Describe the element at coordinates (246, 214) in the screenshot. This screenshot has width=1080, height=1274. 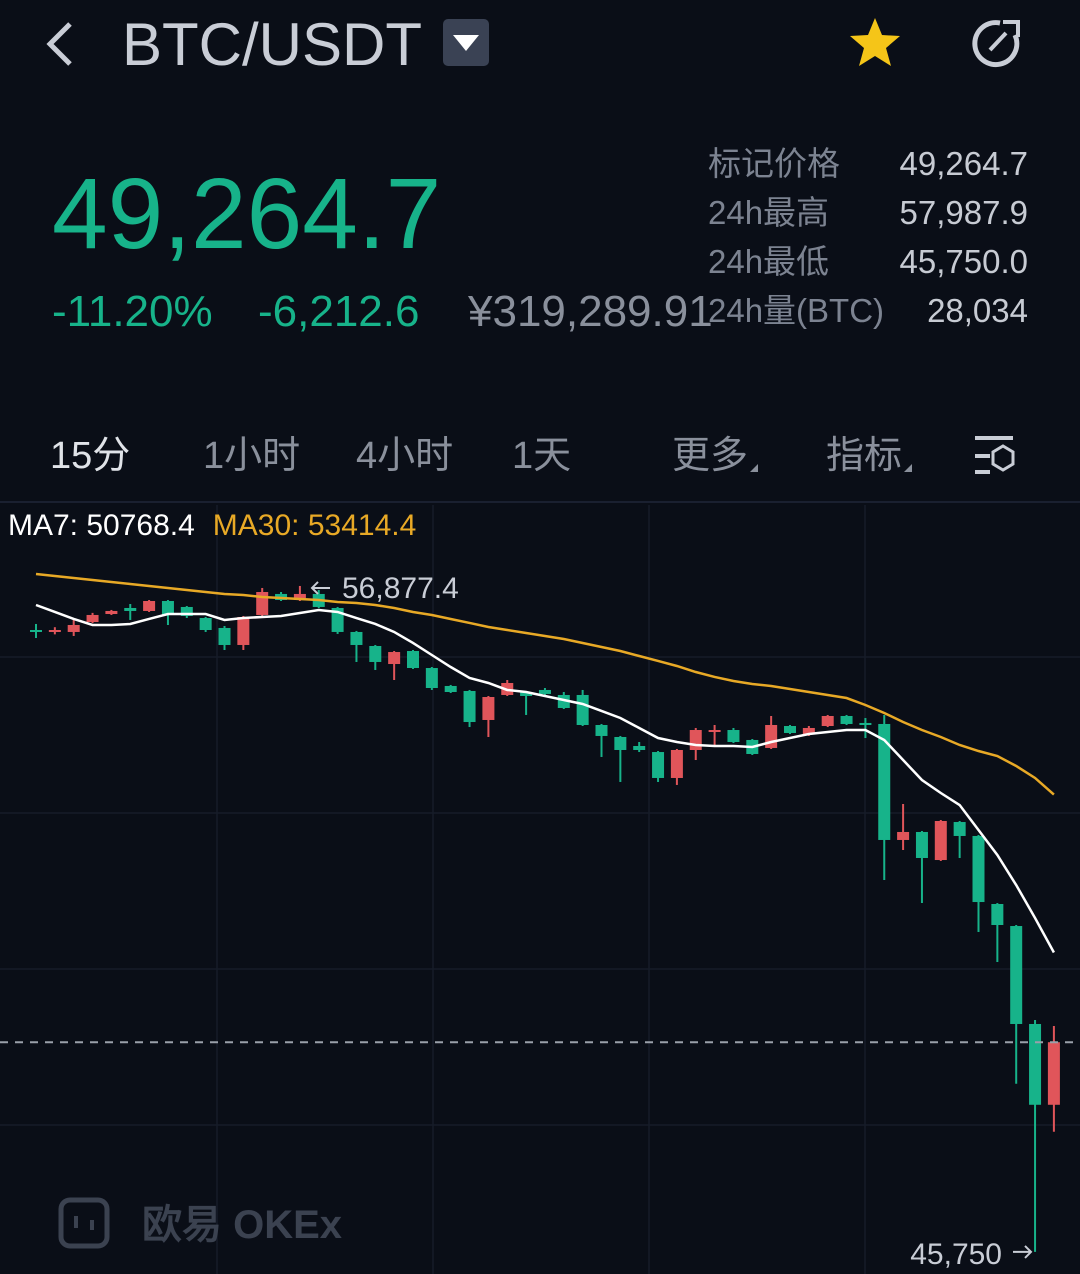
I see `last-price: 49,264.7` at that location.